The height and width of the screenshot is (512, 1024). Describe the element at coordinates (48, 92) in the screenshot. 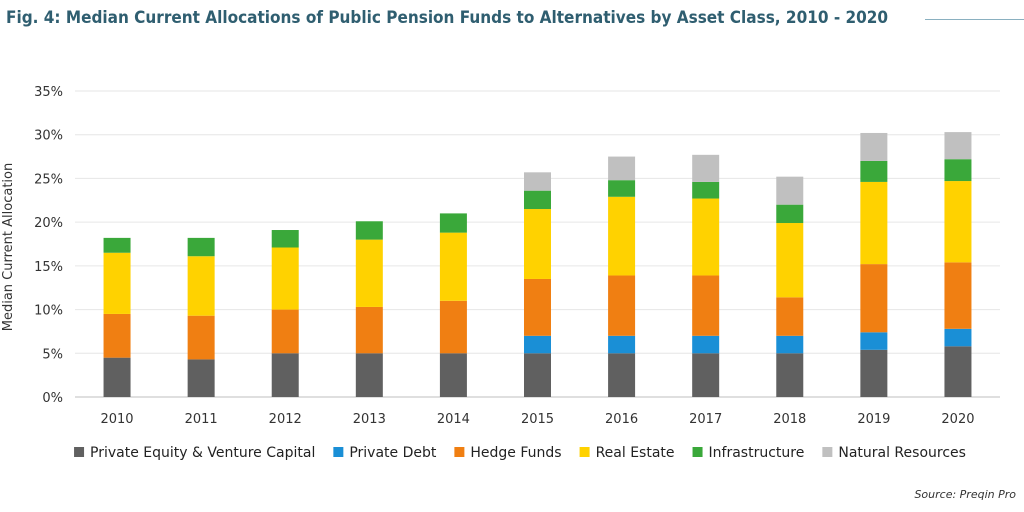

I see `y-tick-label: 35%` at that location.